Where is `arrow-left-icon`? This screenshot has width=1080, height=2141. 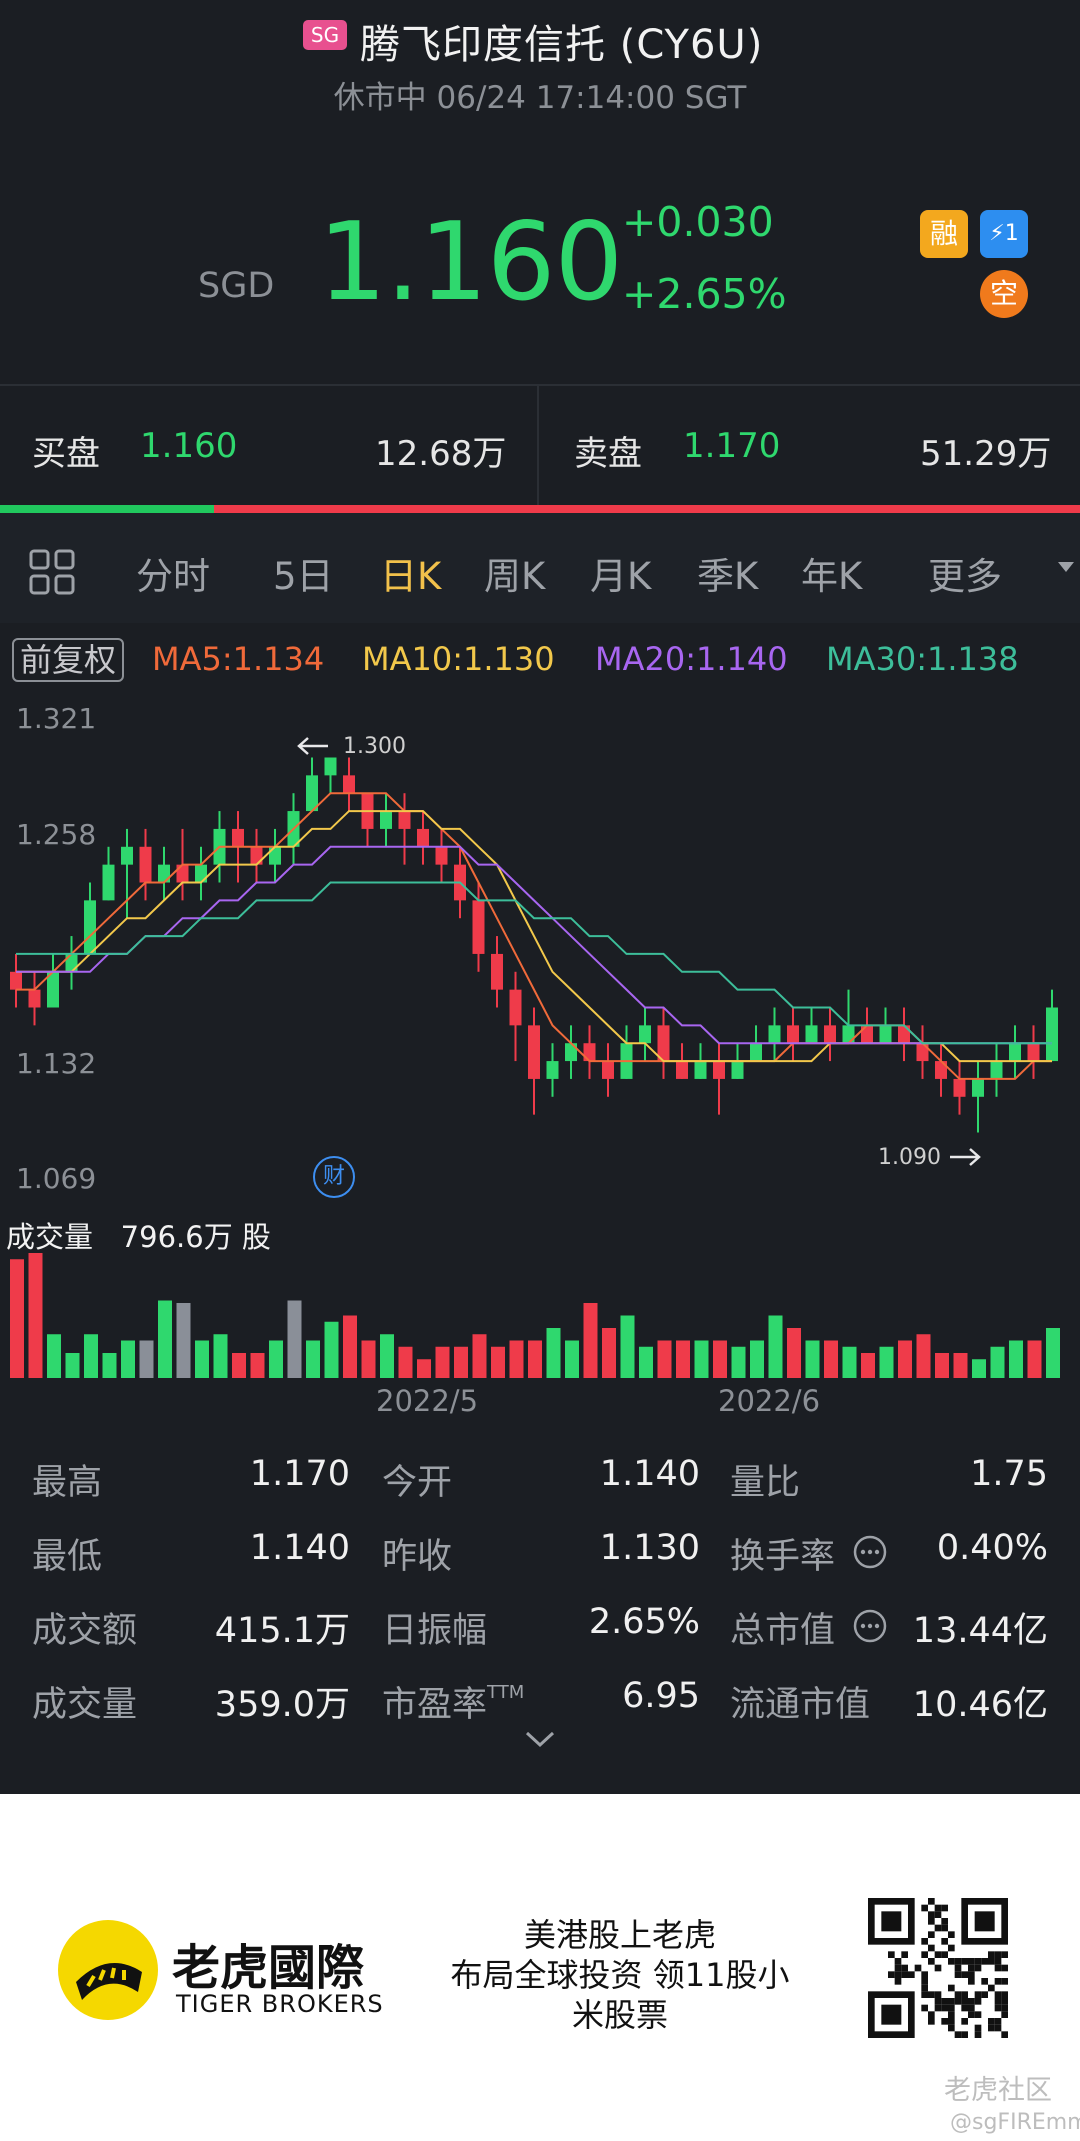 arrow-left-icon is located at coordinates (312, 746).